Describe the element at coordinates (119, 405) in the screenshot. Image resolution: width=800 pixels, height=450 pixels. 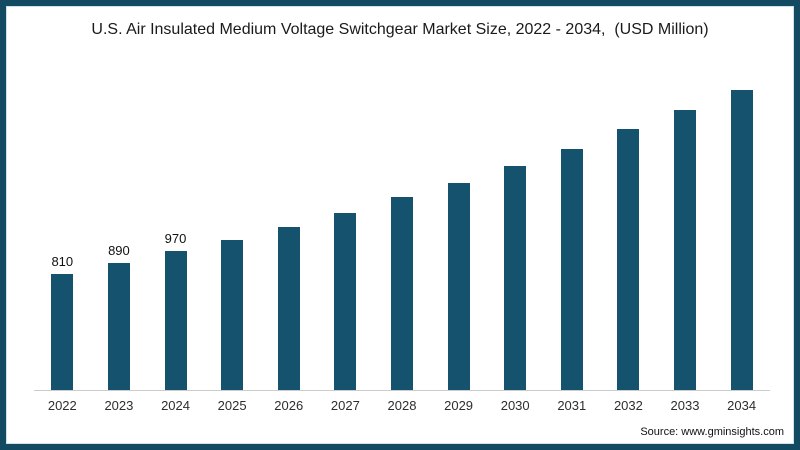
I see `x-axis-label: 2023` at that location.